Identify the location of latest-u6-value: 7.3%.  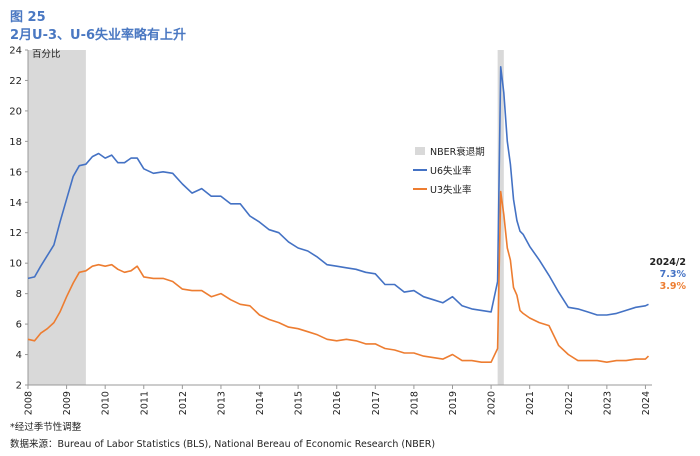
(673, 274).